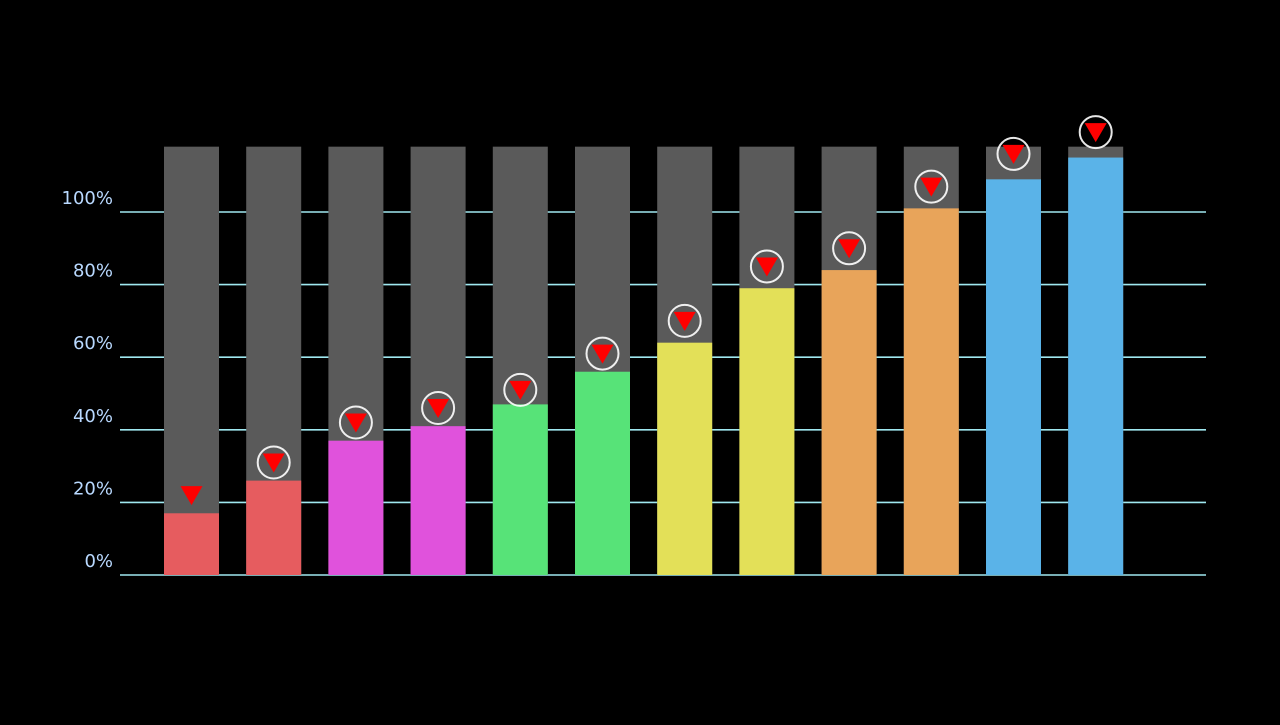 This screenshot has width=1280, height=725. What do you see at coordinates (93, 343) in the screenshot?
I see `y-tick-label: 60%` at bounding box center [93, 343].